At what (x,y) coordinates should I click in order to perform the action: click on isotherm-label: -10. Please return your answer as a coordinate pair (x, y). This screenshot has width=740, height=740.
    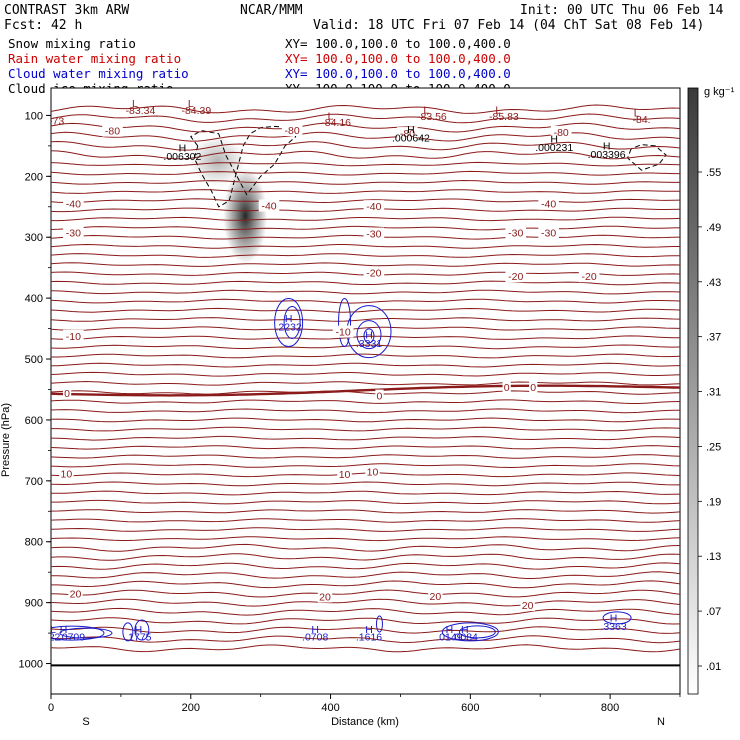
    Looking at the image, I should click on (343, 333).